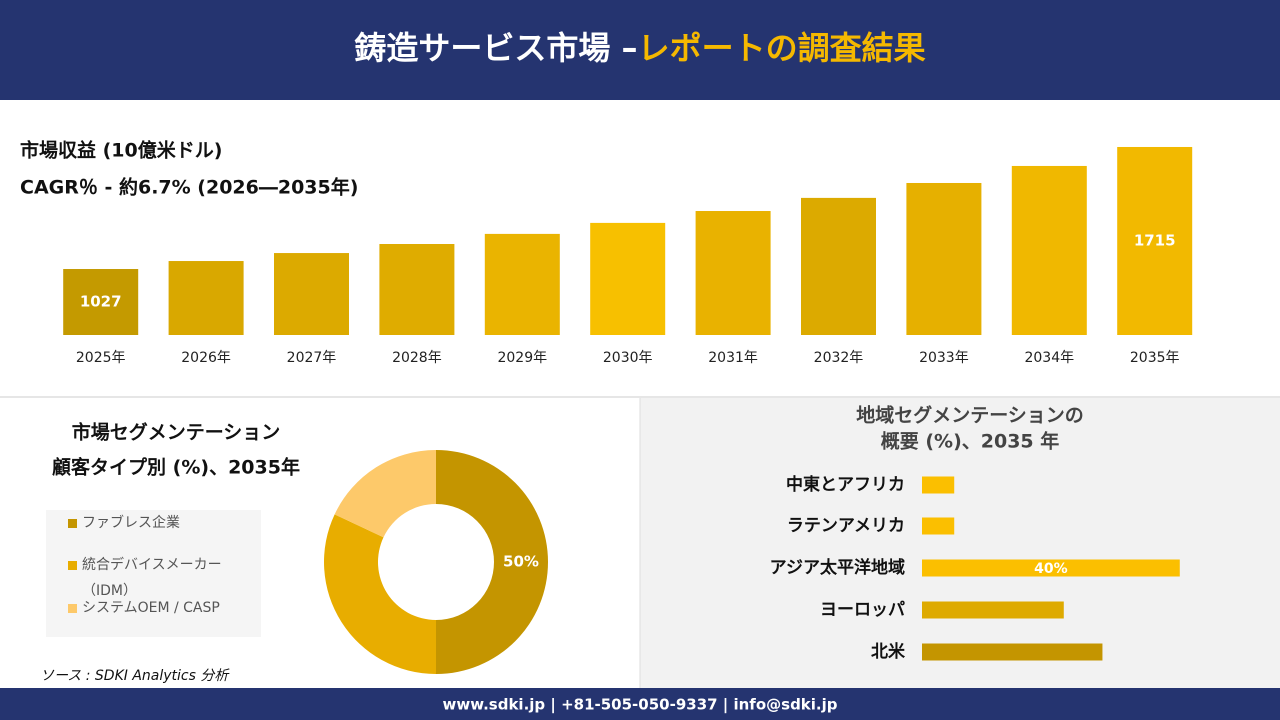  What do you see at coordinates (846, 526) in the screenshot?
I see `y-tick-label: ラテンアメリカ` at bounding box center [846, 526].